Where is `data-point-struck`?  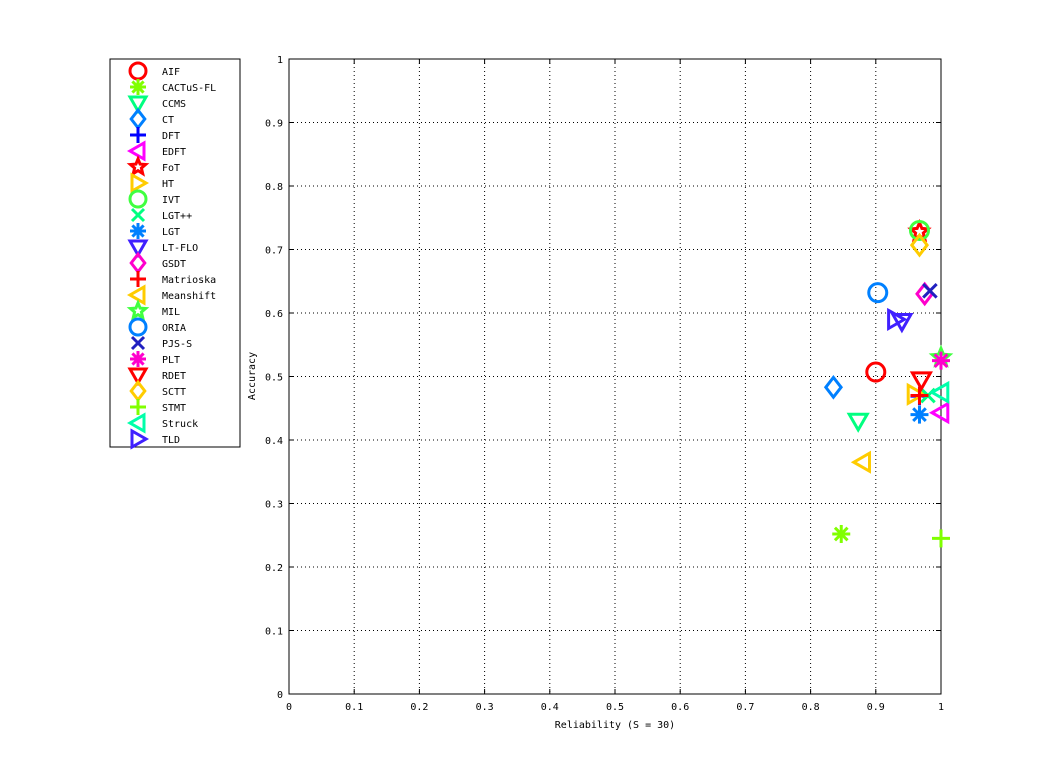
data-point-struck is located at coordinates (939, 392).